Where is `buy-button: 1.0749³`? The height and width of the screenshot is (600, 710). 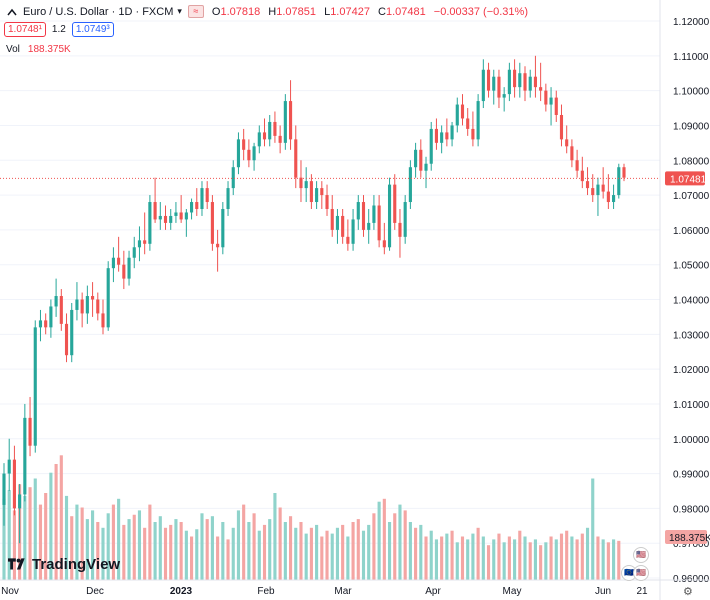
buy-button: 1.0749³ is located at coordinates (92, 29).